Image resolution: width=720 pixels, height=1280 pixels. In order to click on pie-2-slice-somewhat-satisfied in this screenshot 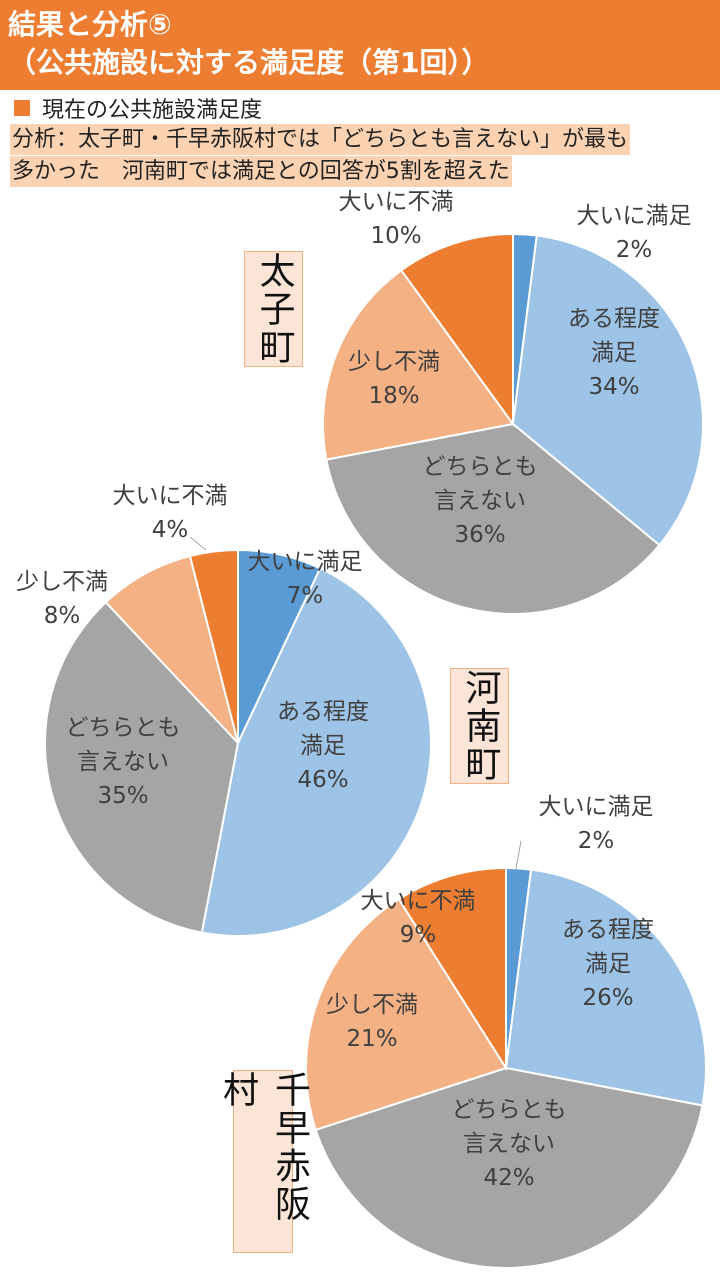, I will do `click(605, 987)`.